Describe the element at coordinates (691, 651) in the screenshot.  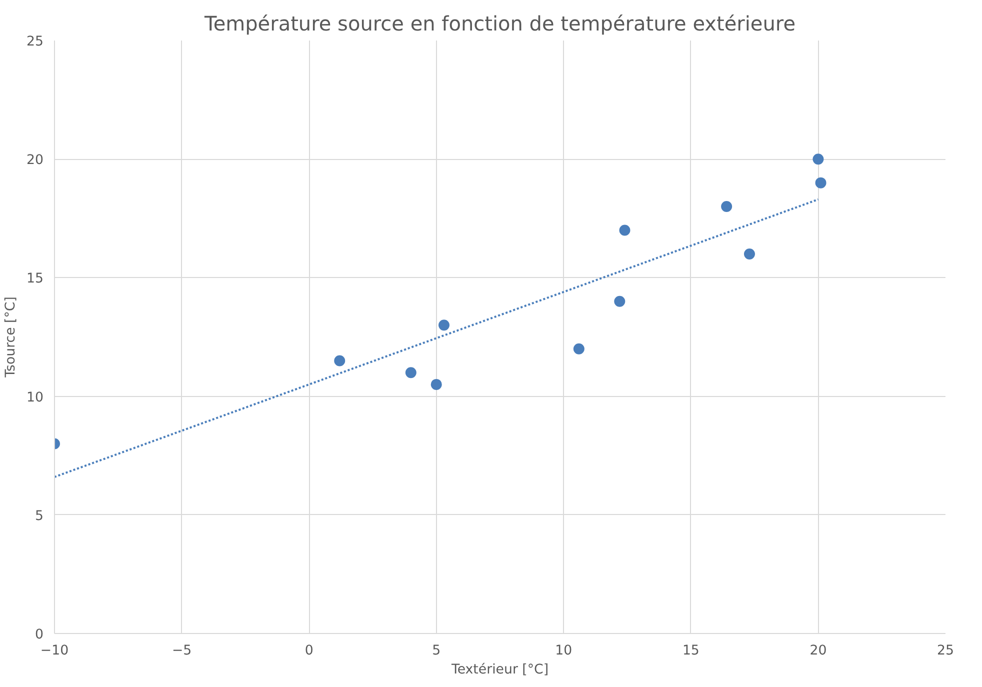
I see `x-tick-label: 15` at that location.